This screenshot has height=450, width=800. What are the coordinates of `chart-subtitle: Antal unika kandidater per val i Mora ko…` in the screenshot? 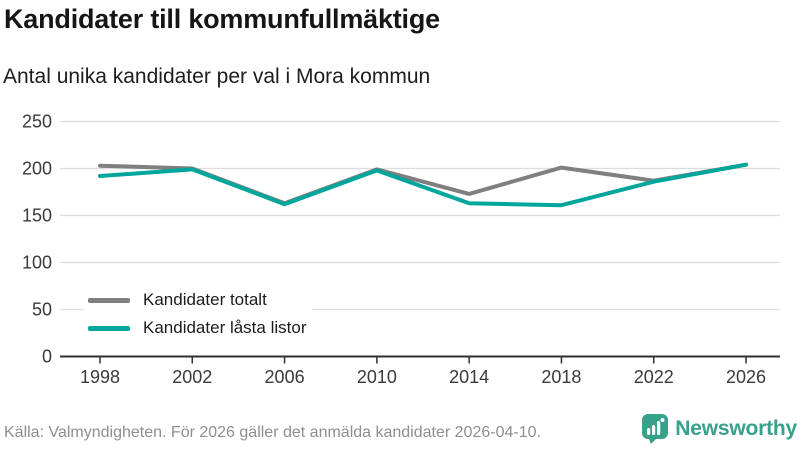 It's located at (217, 76).